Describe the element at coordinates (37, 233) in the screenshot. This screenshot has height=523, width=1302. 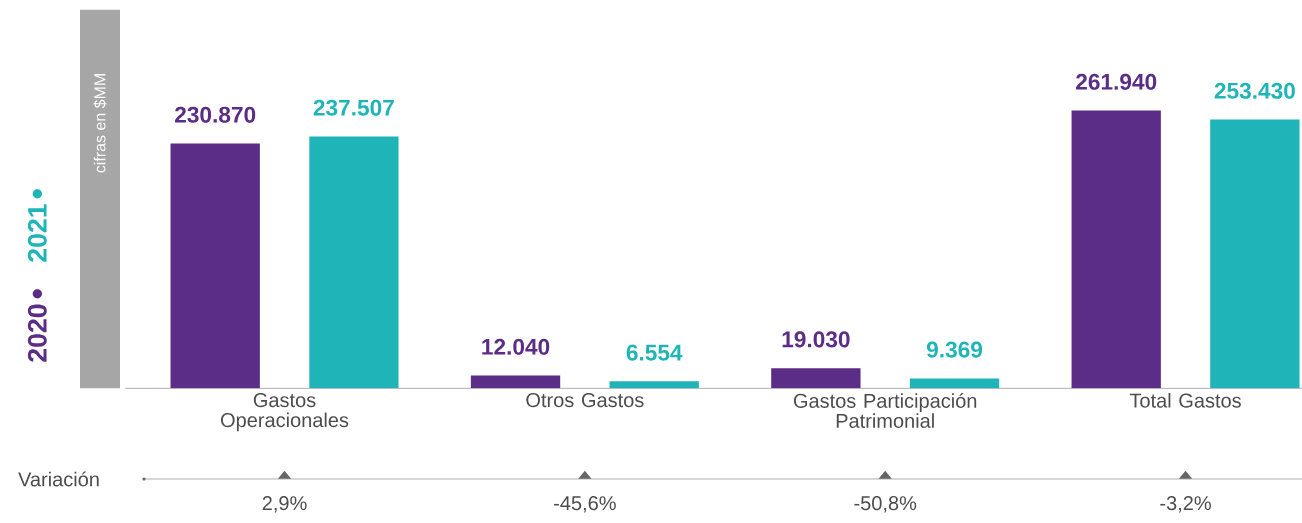
I see `legend-label: 2021` at that location.